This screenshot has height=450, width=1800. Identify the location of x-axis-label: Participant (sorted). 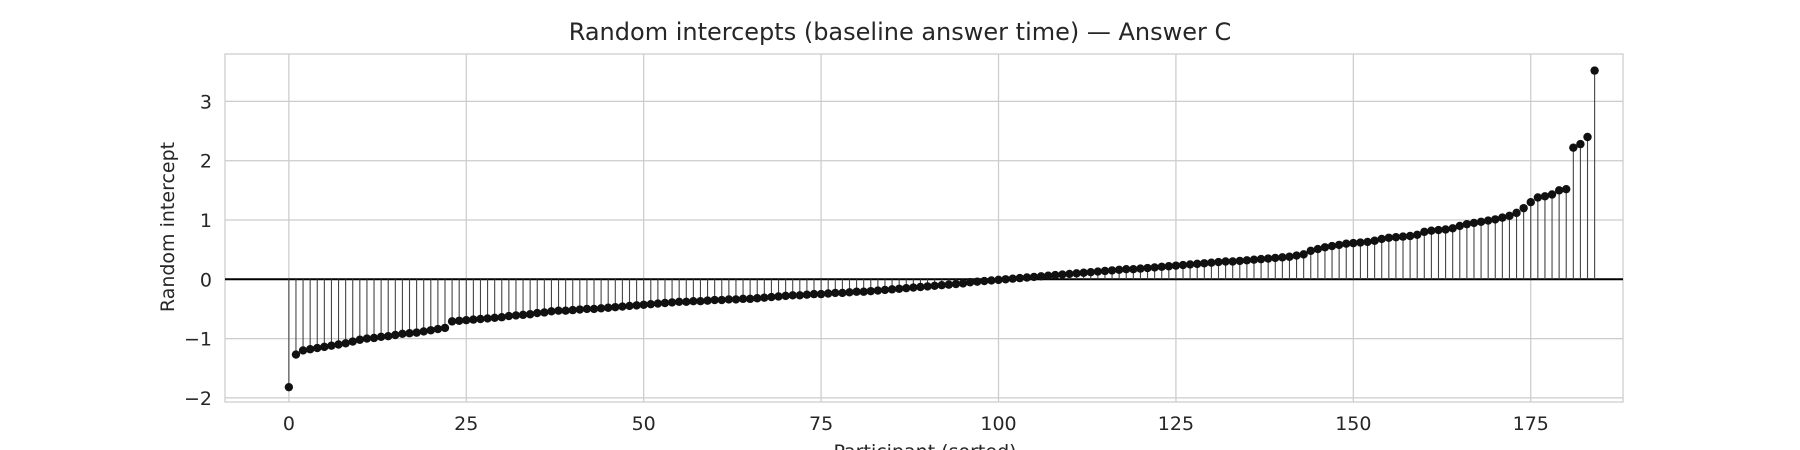
(924, 445).